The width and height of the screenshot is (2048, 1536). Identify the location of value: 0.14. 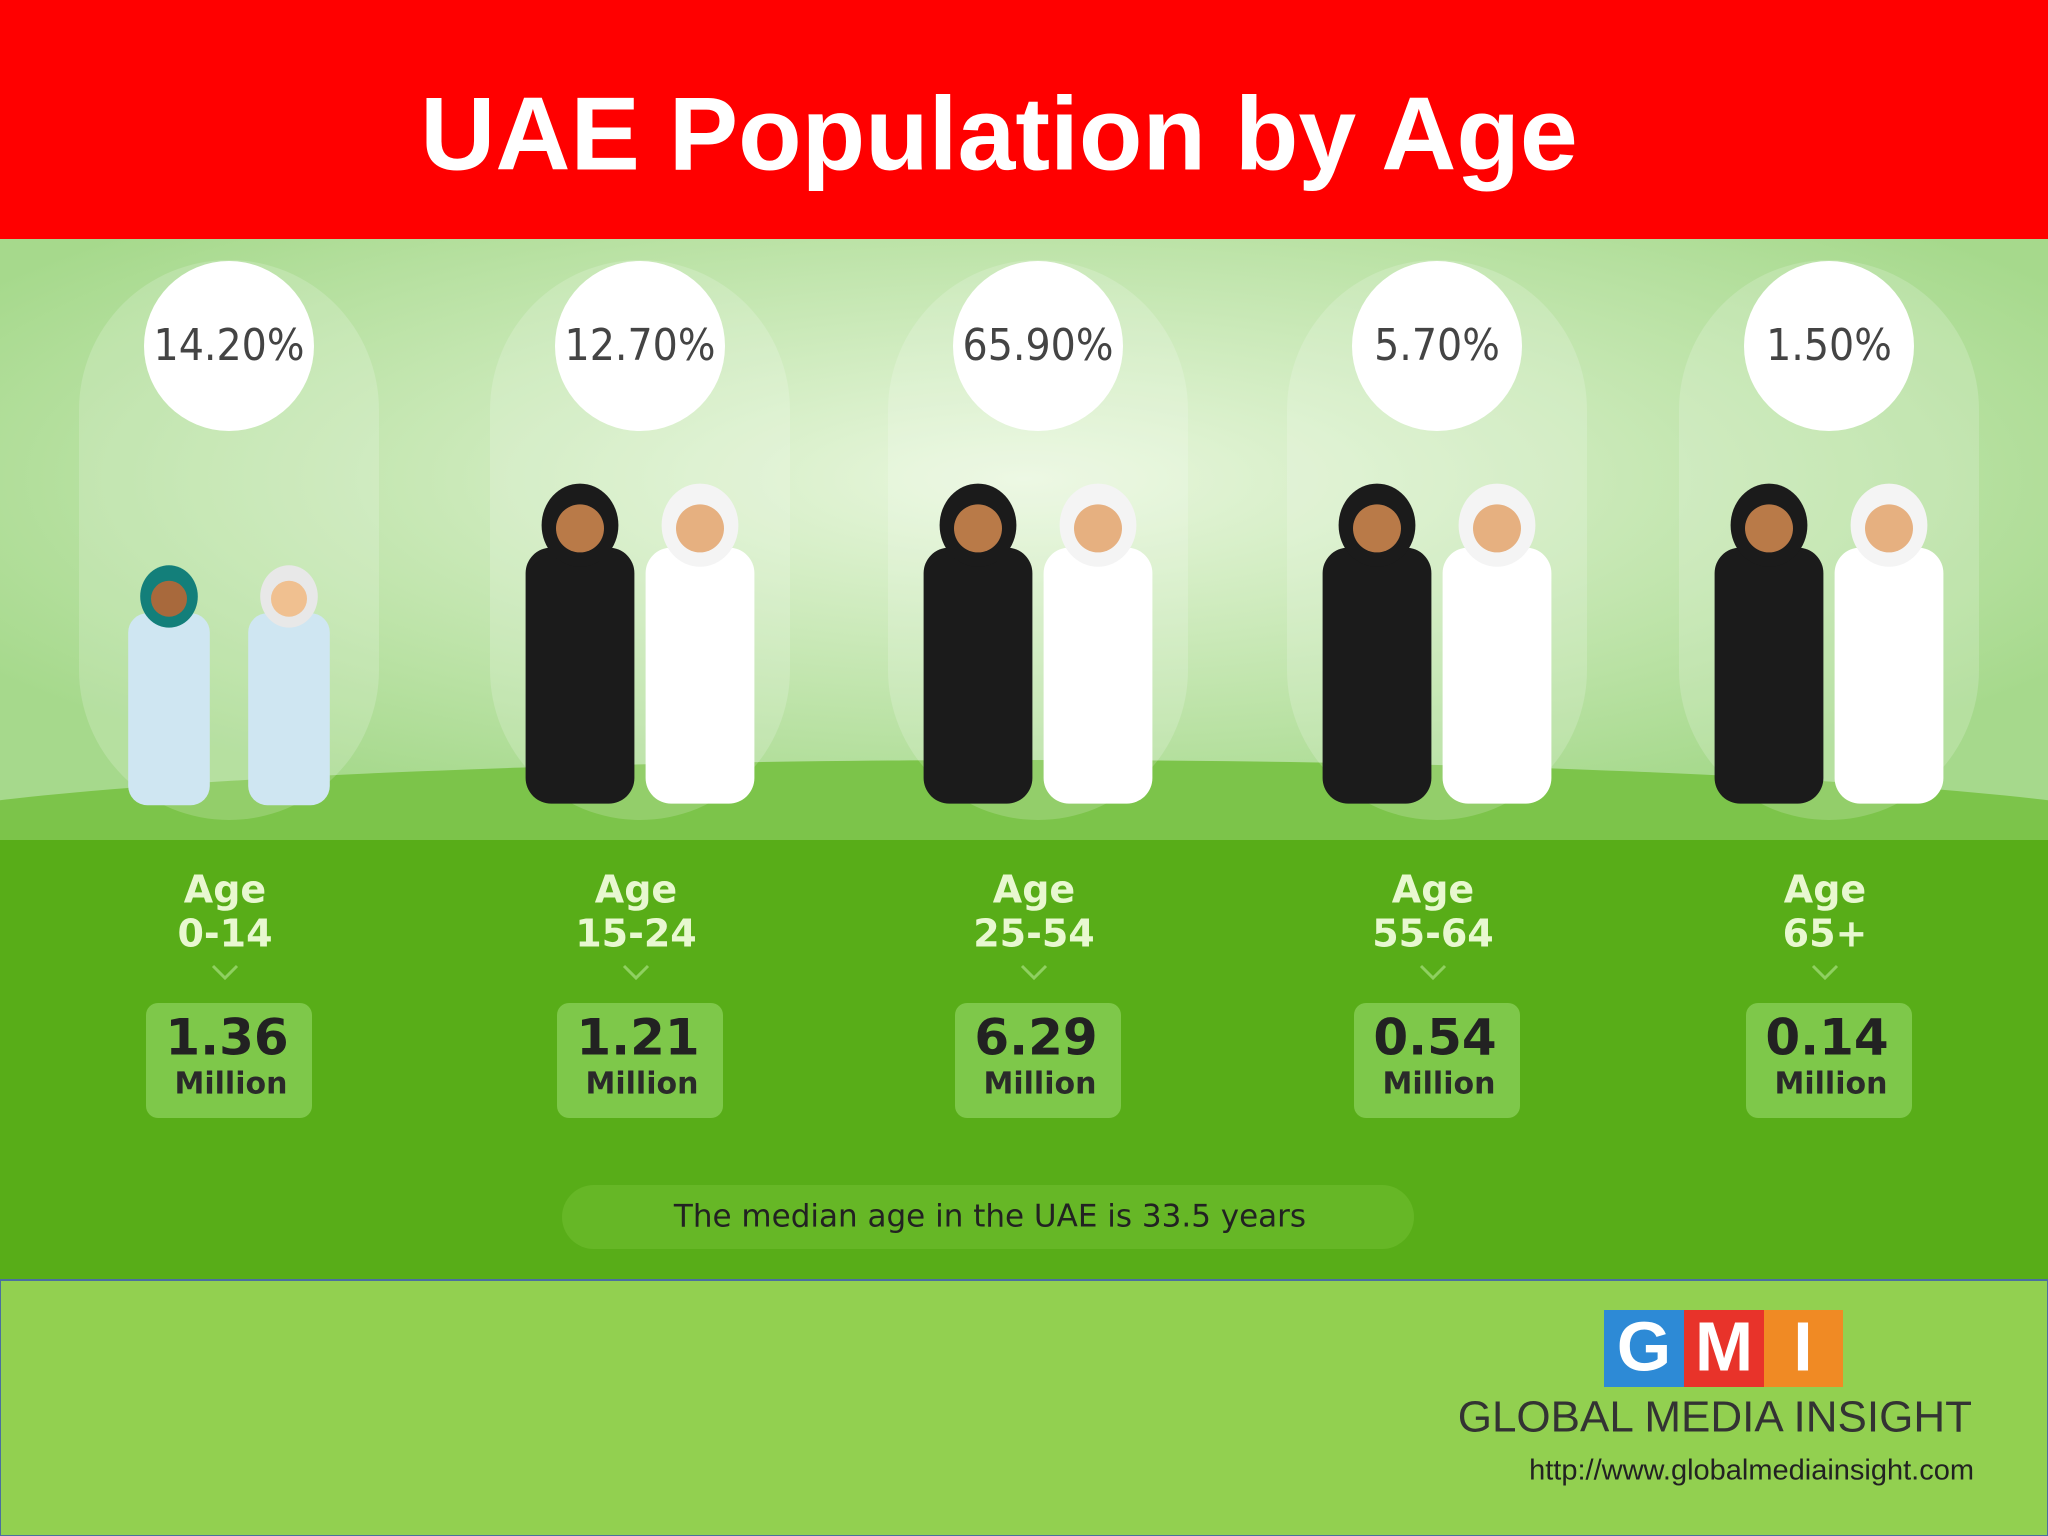
(1826, 1038).